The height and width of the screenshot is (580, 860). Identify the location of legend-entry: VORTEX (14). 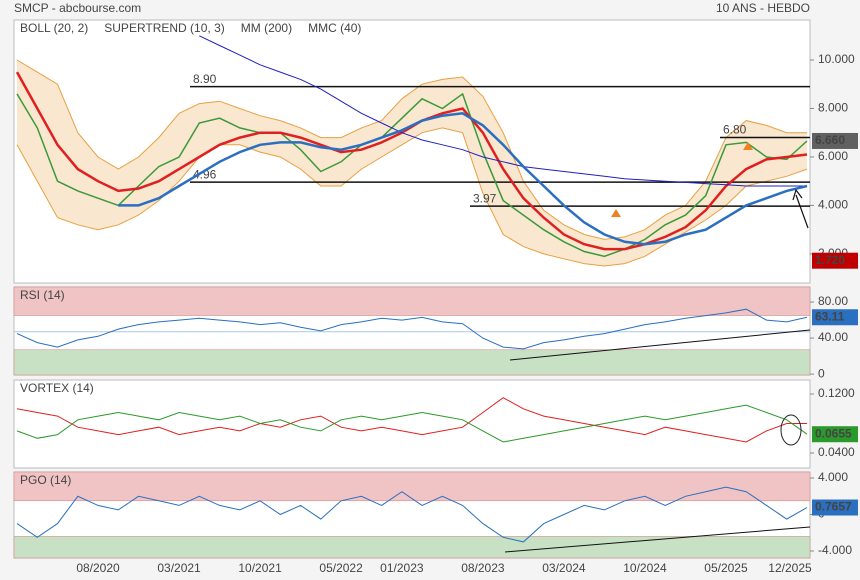
(57, 388).